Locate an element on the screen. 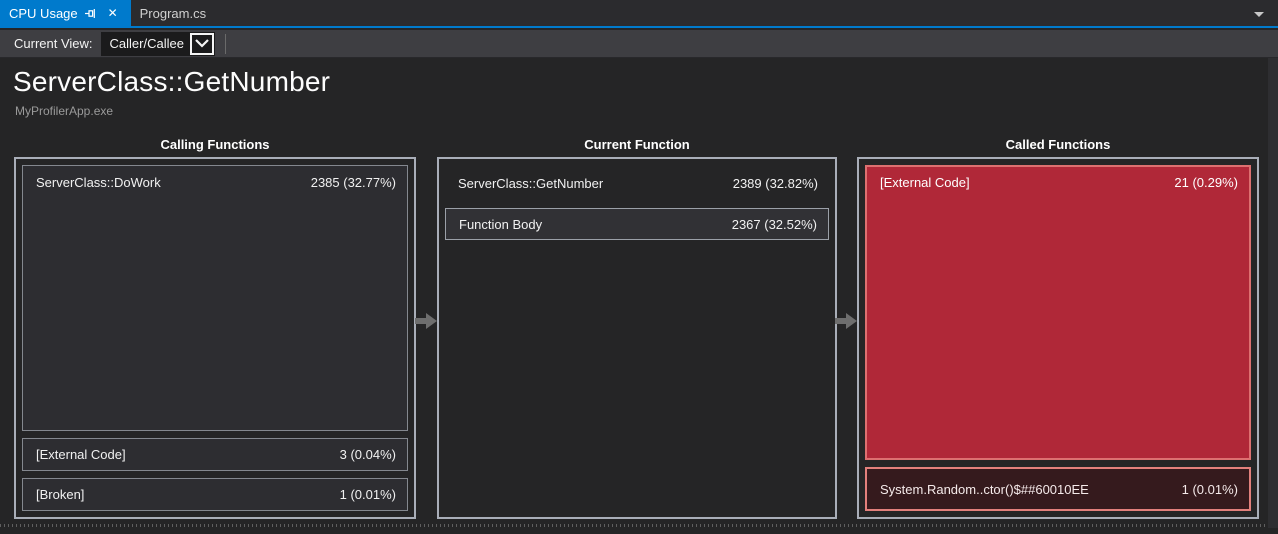  function-value: 2385 (32.77%) is located at coordinates (353, 182).